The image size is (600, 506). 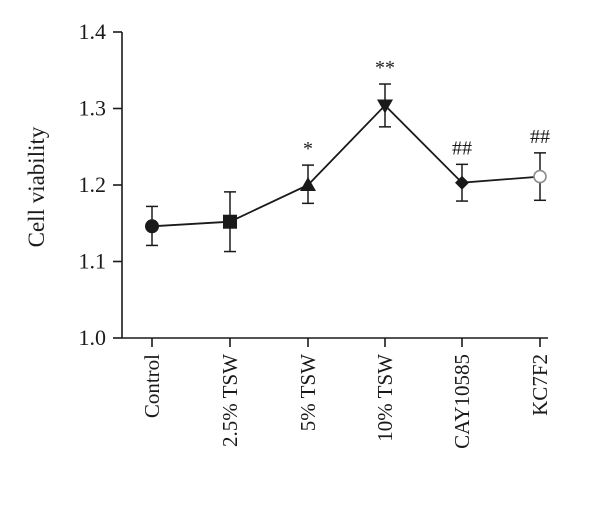 What do you see at coordinates (426, 108) in the screenshot?
I see `significance-annotations: ***####` at bounding box center [426, 108].